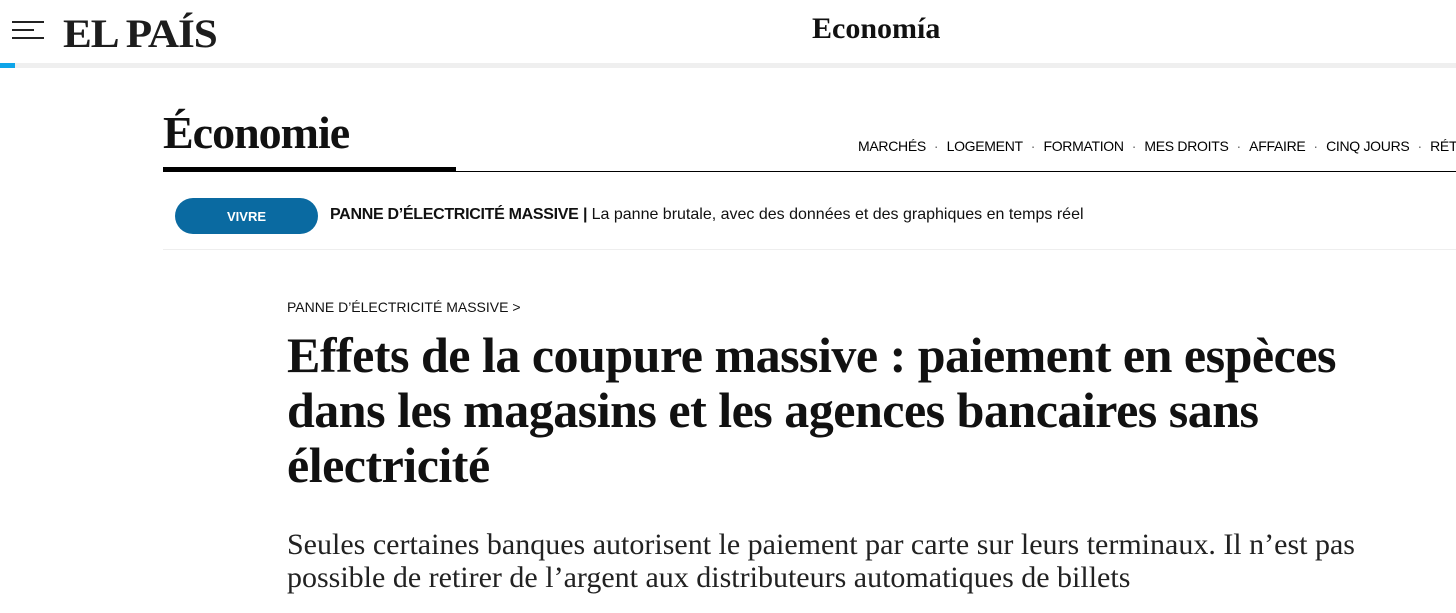 Image resolution: width=1456 pixels, height=613 pixels. I want to click on section-title: Économie, so click(256, 132).